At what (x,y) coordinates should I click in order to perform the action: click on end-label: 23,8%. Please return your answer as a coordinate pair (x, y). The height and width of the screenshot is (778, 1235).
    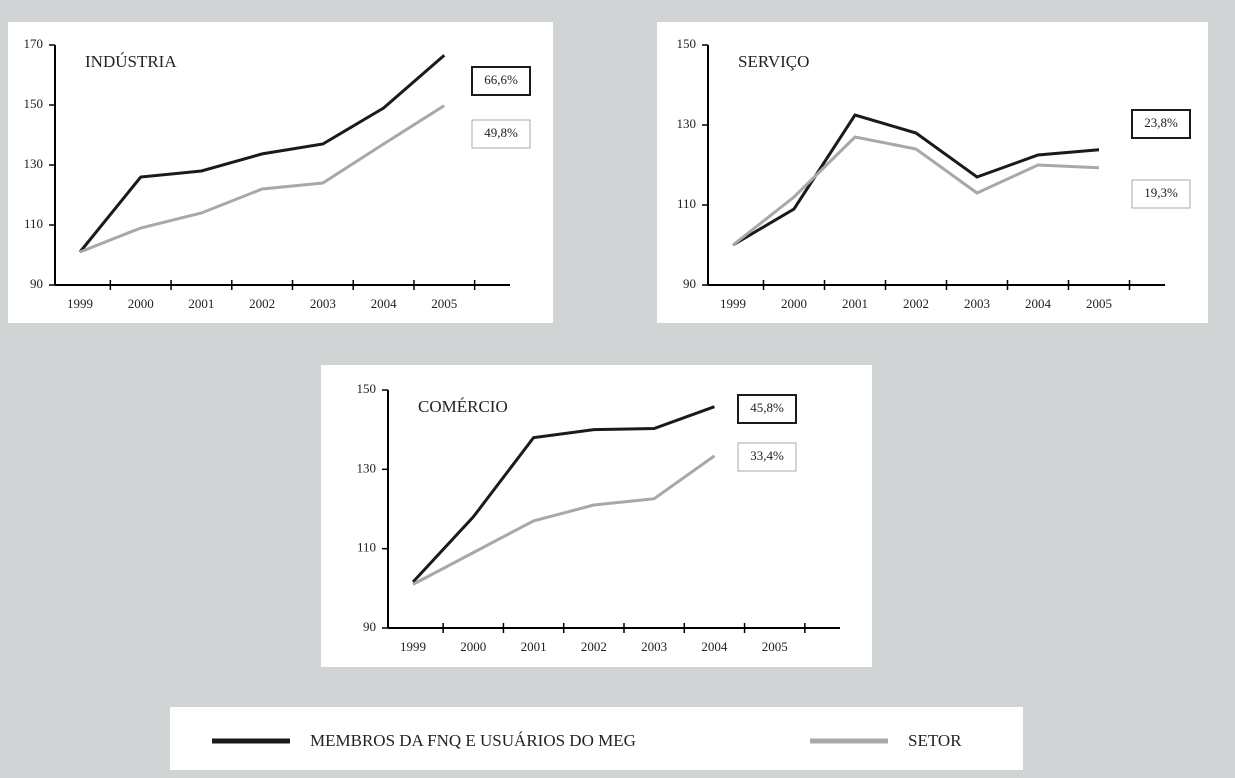
    Looking at the image, I should click on (1161, 122).